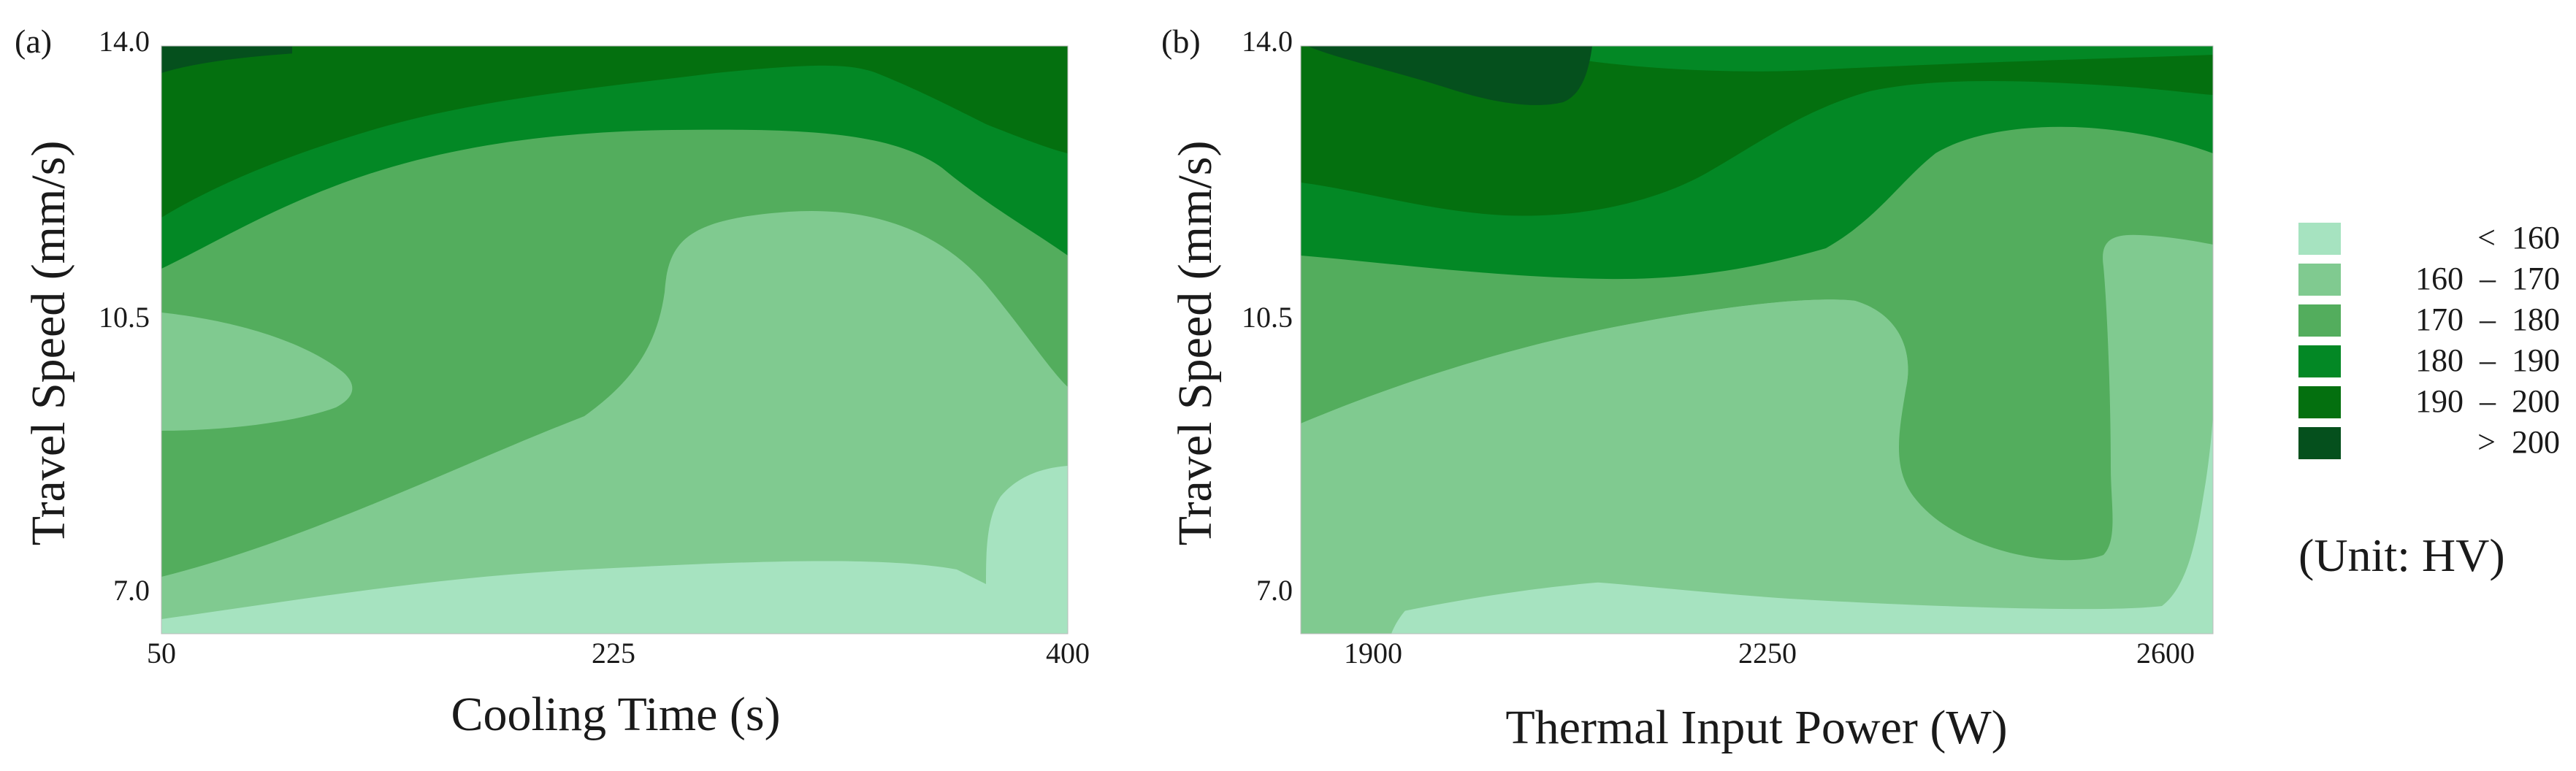 Image resolution: width=2576 pixels, height=771 pixels. What do you see at coordinates (2518, 442) in the screenshot?
I see `legend-label-gt200: > 200` at bounding box center [2518, 442].